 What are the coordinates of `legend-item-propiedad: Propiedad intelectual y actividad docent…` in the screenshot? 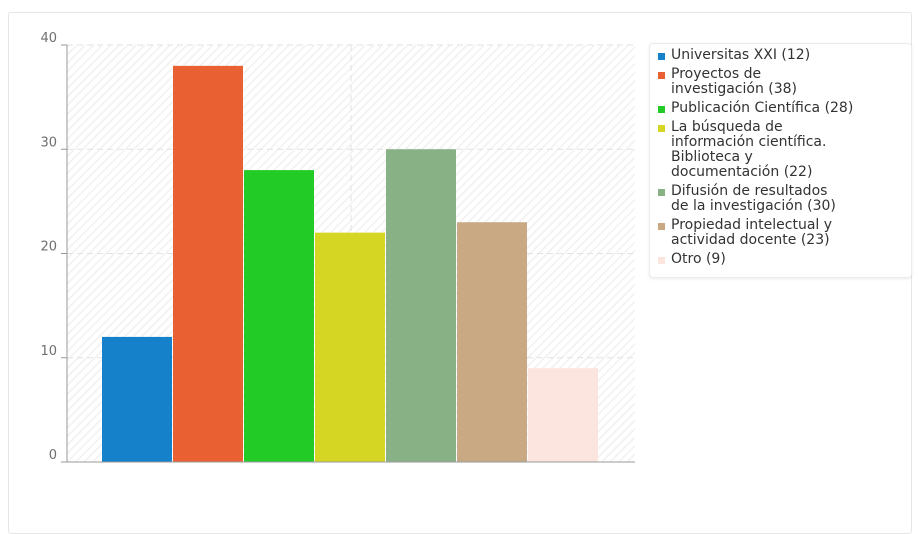 It's located at (780, 233).